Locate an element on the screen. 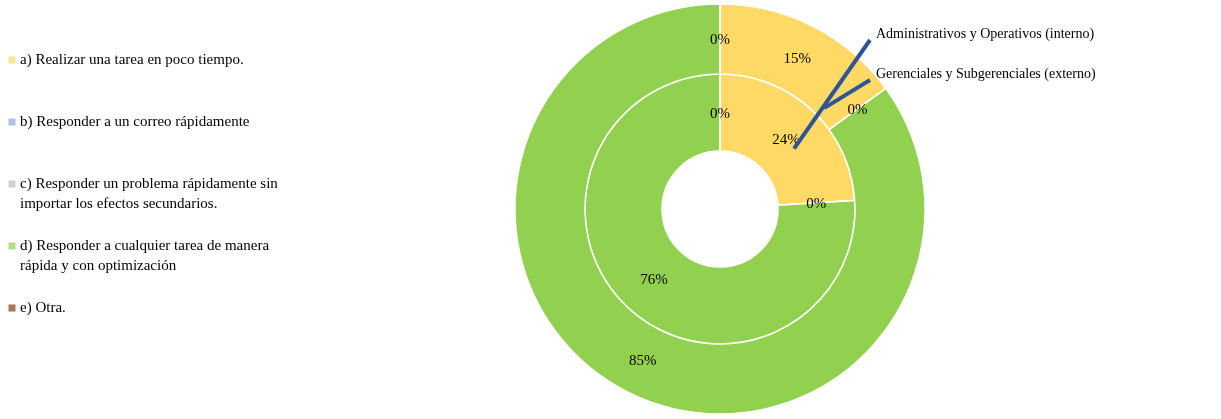 Image resolution: width=1221 pixels, height=419 pixels. legend-label: d) Responder a cualquier tarea de manera rápida y con optimización is located at coordinates (145, 255).